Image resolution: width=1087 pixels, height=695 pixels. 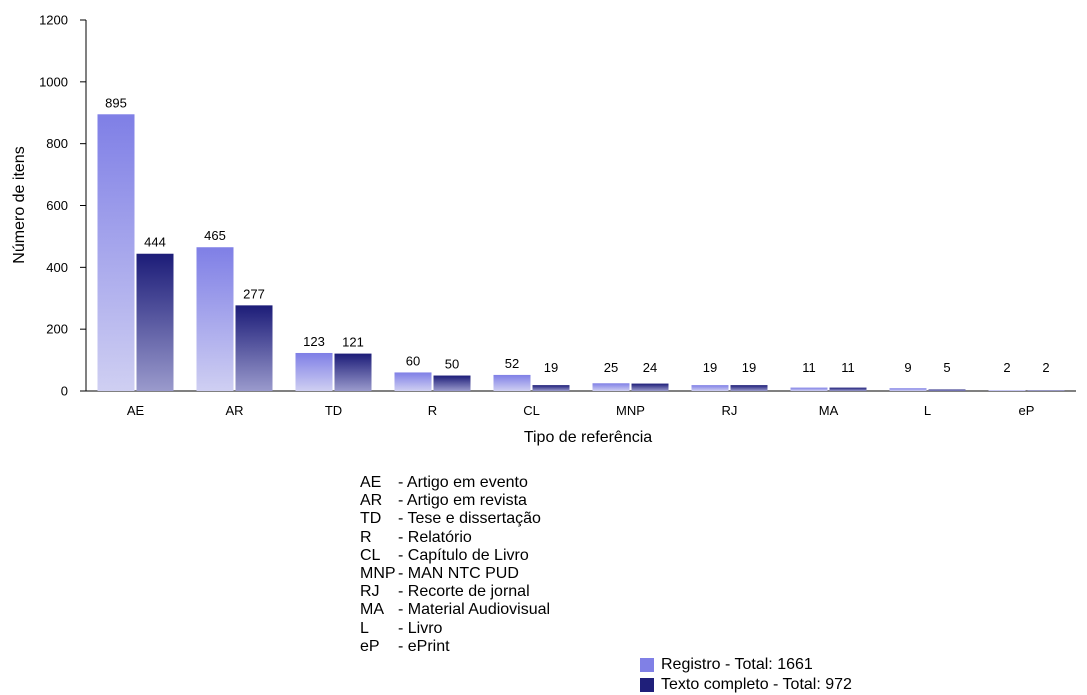 What do you see at coordinates (464, 592) in the screenshot?
I see `abbreviation-description: - Recorte de jornal` at bounding box center [464, 592].